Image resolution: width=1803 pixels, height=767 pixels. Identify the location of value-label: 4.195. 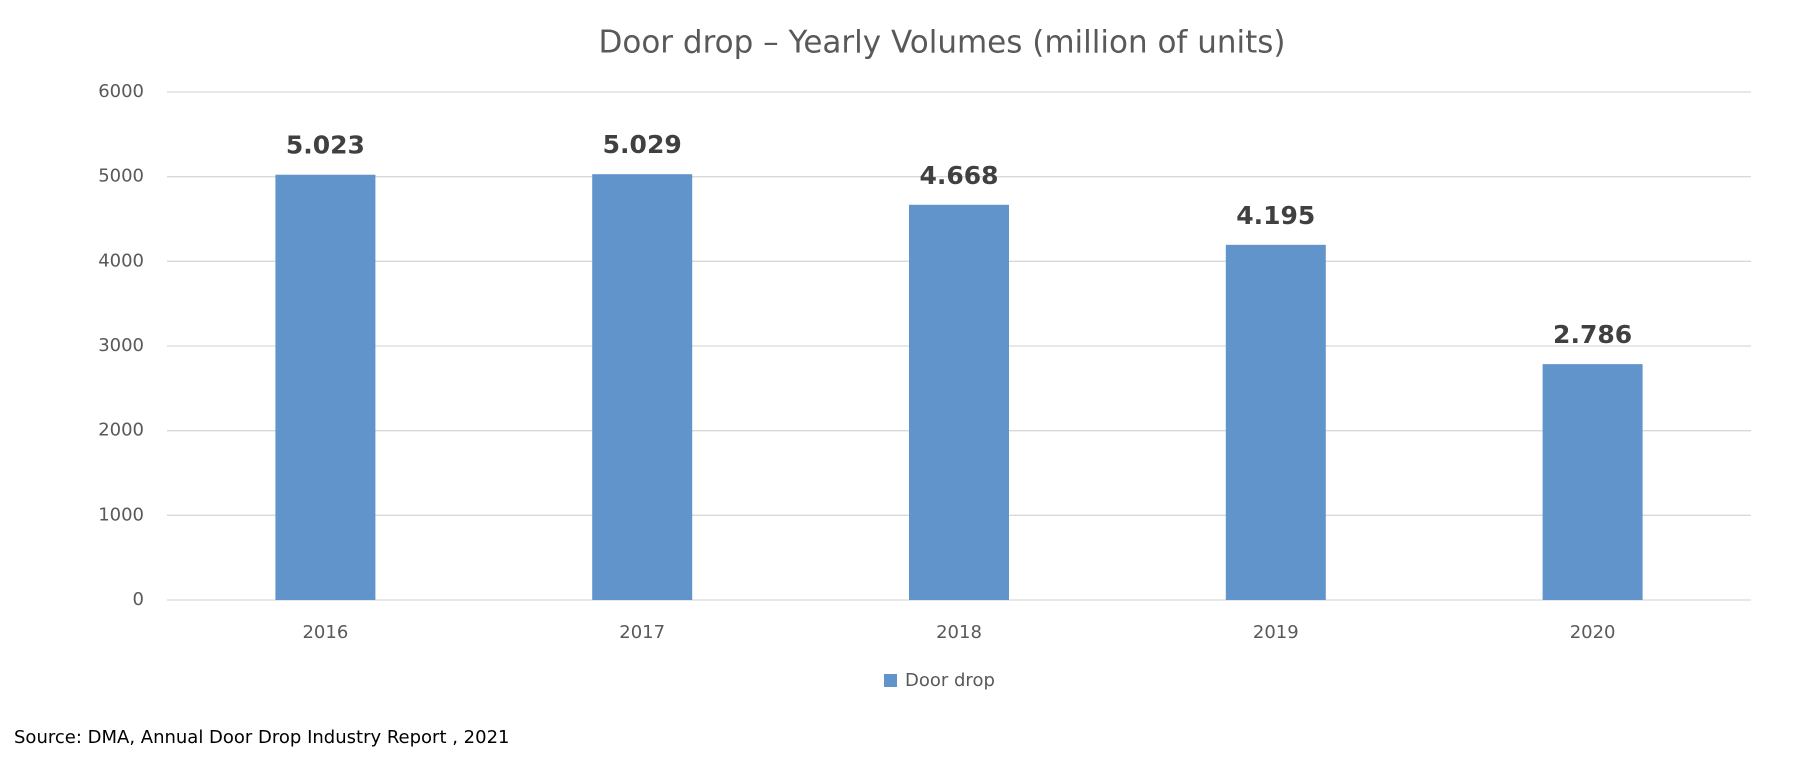
(1275, 215).